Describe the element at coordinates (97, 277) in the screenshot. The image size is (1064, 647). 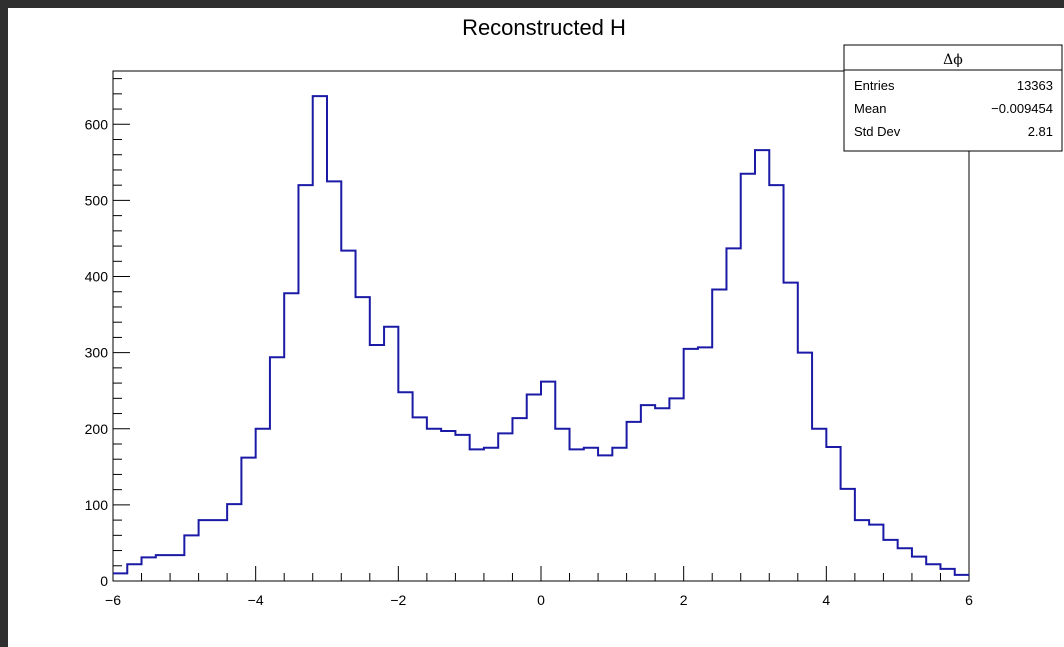
I see `y-tick-label: 400` at that location.